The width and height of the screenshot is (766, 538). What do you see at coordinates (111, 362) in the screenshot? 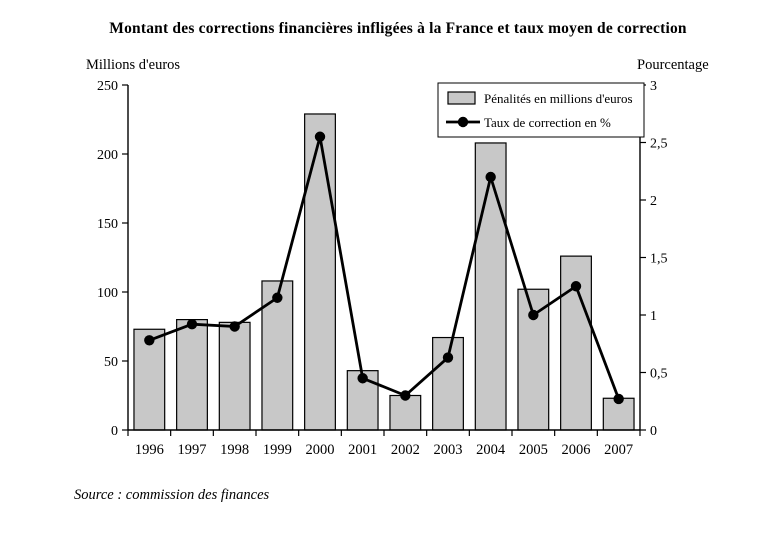
I see `left-tick-label: 50` at bounding box center [111, 362].